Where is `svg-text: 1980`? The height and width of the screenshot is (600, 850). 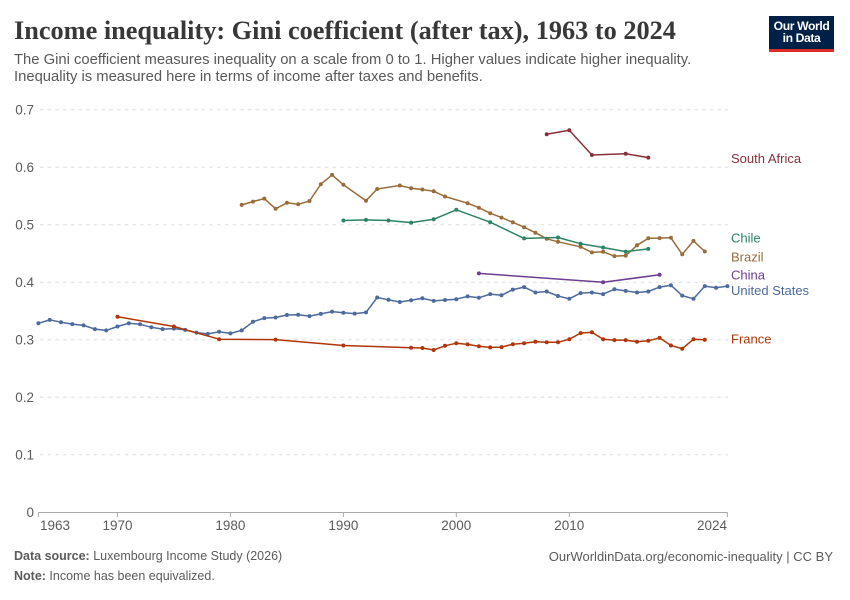 svg-text: 1980 is located at coordinates (230, 525).